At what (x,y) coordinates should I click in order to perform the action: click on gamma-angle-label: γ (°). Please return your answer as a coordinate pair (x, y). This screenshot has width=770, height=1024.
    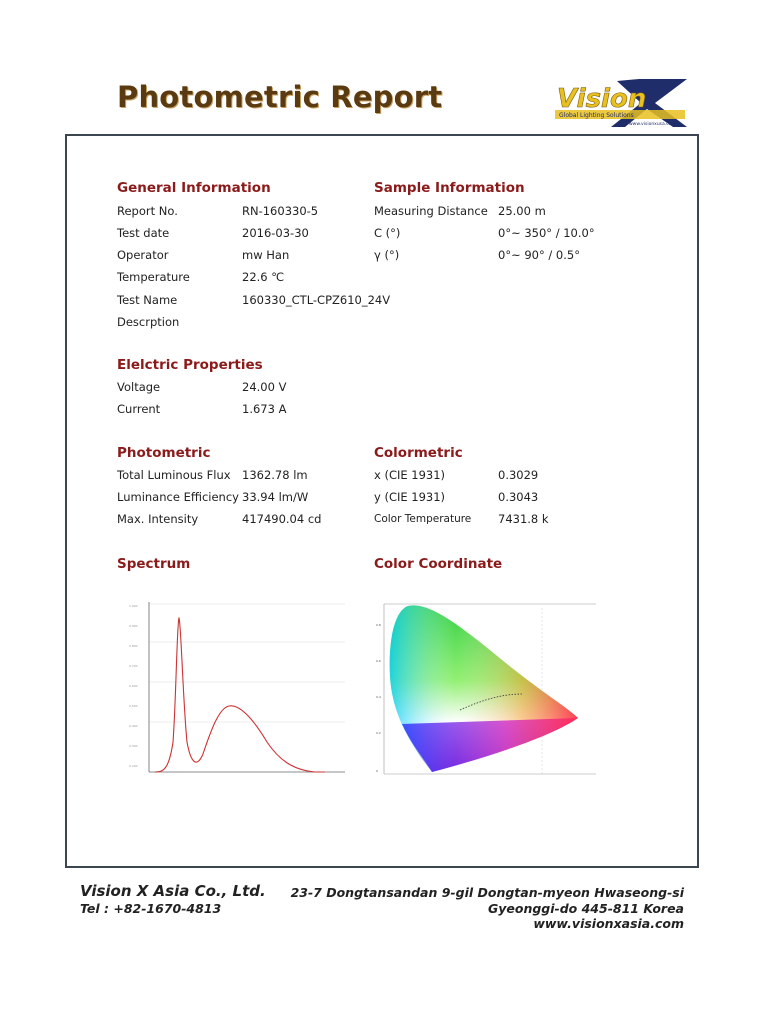
    Looking at the image, I should click on (387, 255).